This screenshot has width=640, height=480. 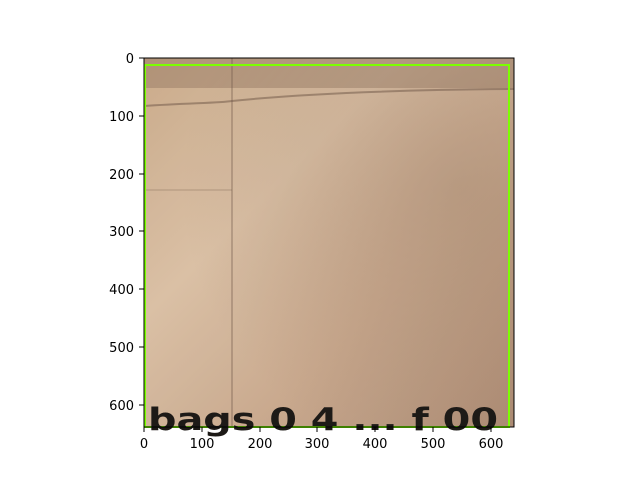 What do you see at coordinates (121, 406) in the screenshot?
I see `y-tick-600: 600` at bounding box center [121, 406].